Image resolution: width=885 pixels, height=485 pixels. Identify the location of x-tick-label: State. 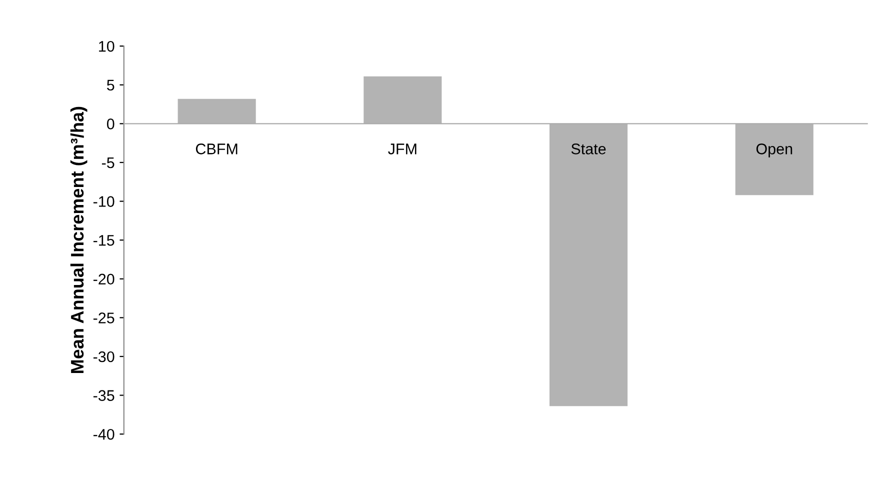
(588, 149).